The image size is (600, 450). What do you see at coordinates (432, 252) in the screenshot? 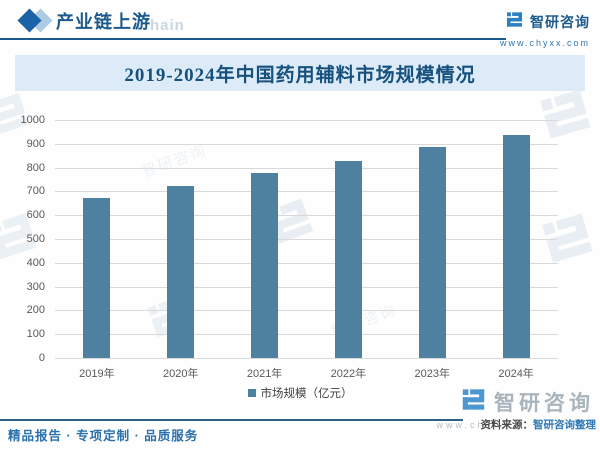
I see `bar-2023年` at bounding box center [432, 252].